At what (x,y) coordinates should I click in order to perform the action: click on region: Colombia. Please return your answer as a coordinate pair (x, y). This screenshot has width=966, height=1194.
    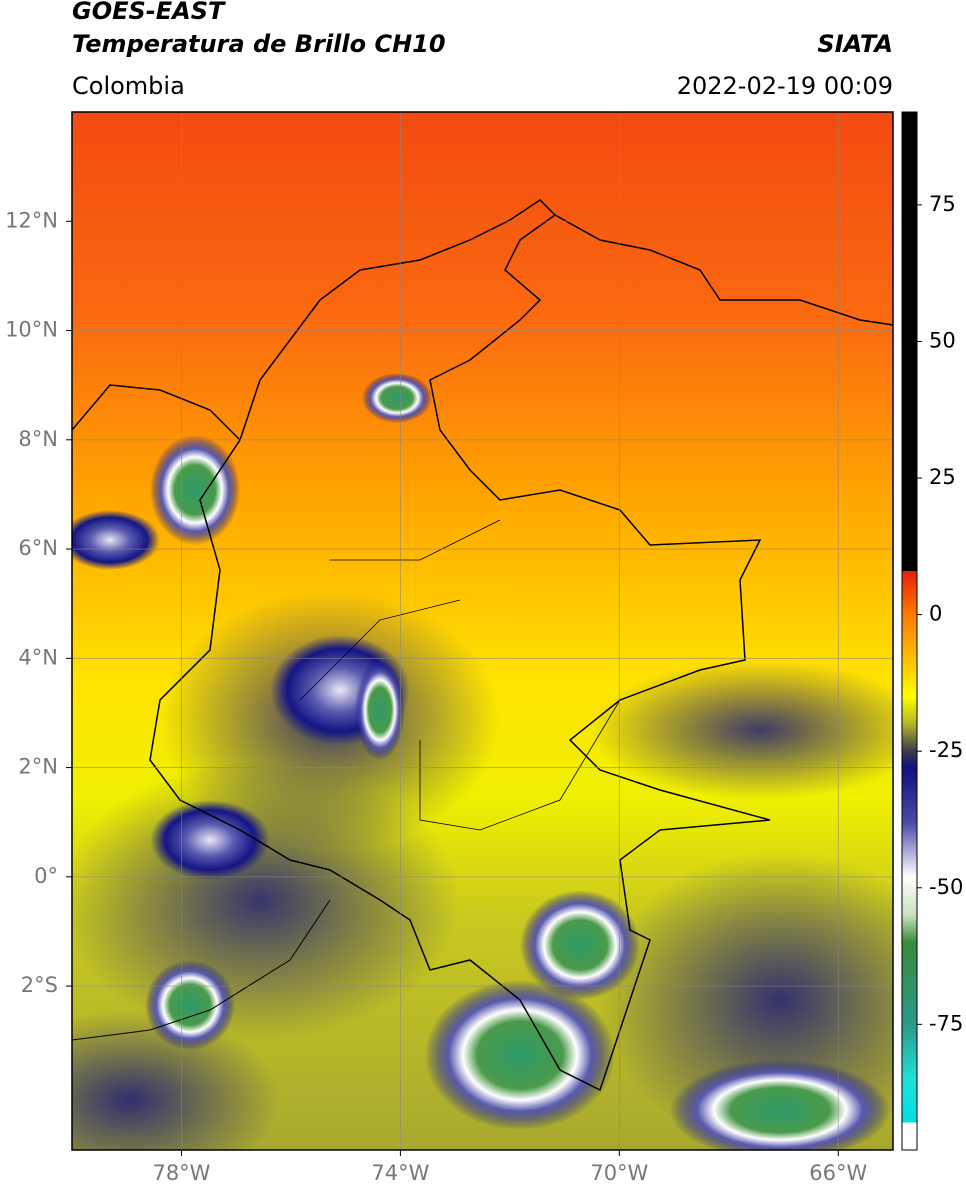
    Looking at the image, I should click on (128, 86).